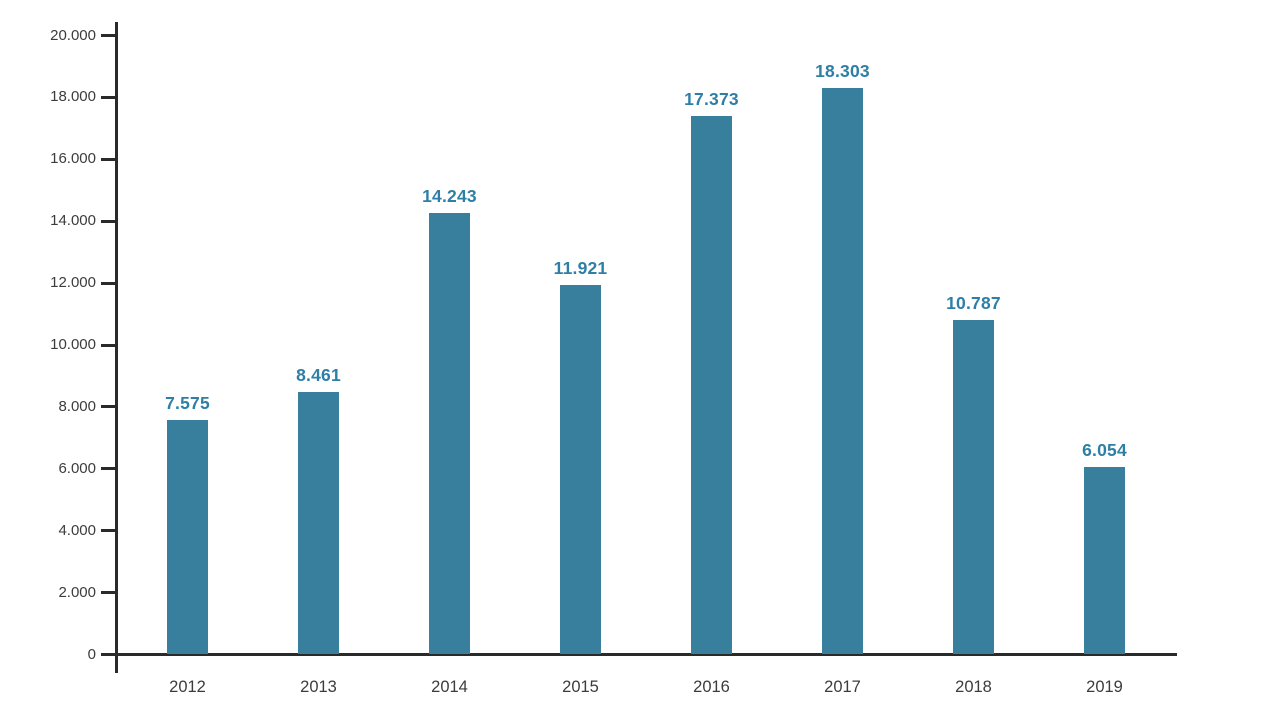  What do you see at coordinates (187, 687) in the screenshot?
I see `x-tick-label: 2012` at bounding box center [187, 687].